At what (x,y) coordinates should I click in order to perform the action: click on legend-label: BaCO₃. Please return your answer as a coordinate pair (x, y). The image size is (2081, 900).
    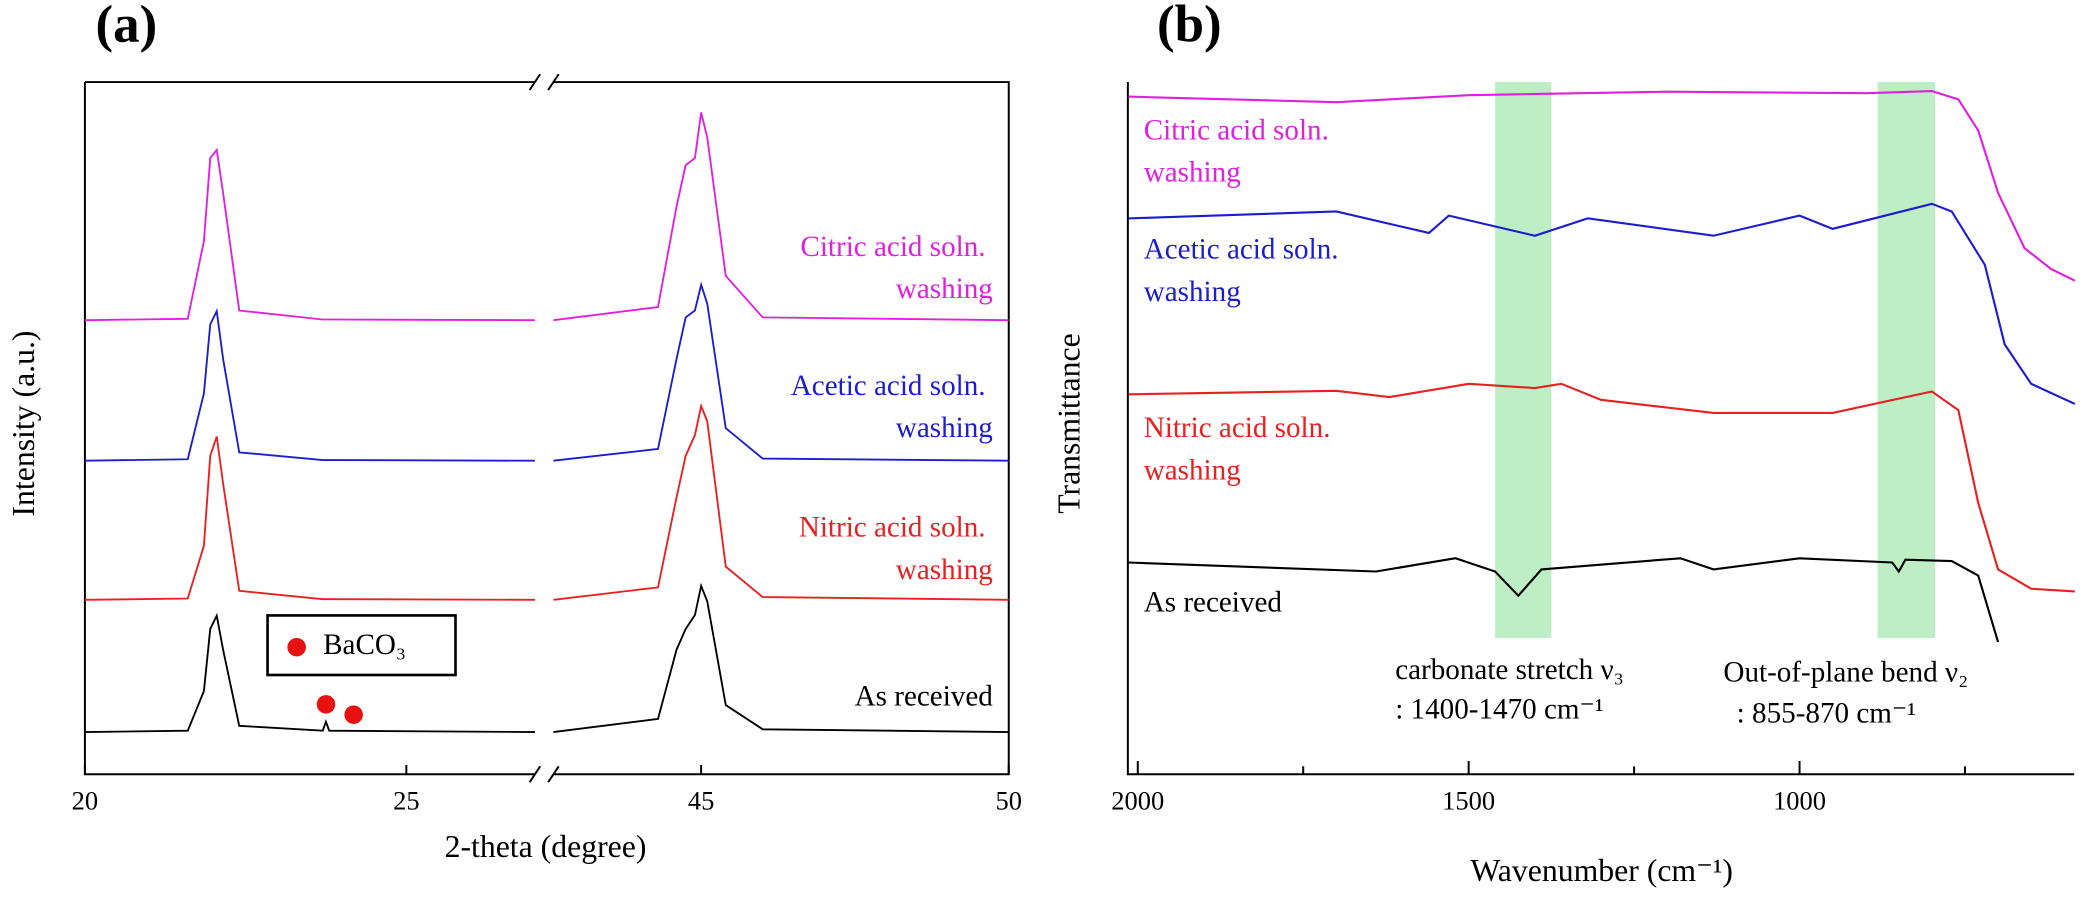
    Looking at the image, I should click on (364, 645).